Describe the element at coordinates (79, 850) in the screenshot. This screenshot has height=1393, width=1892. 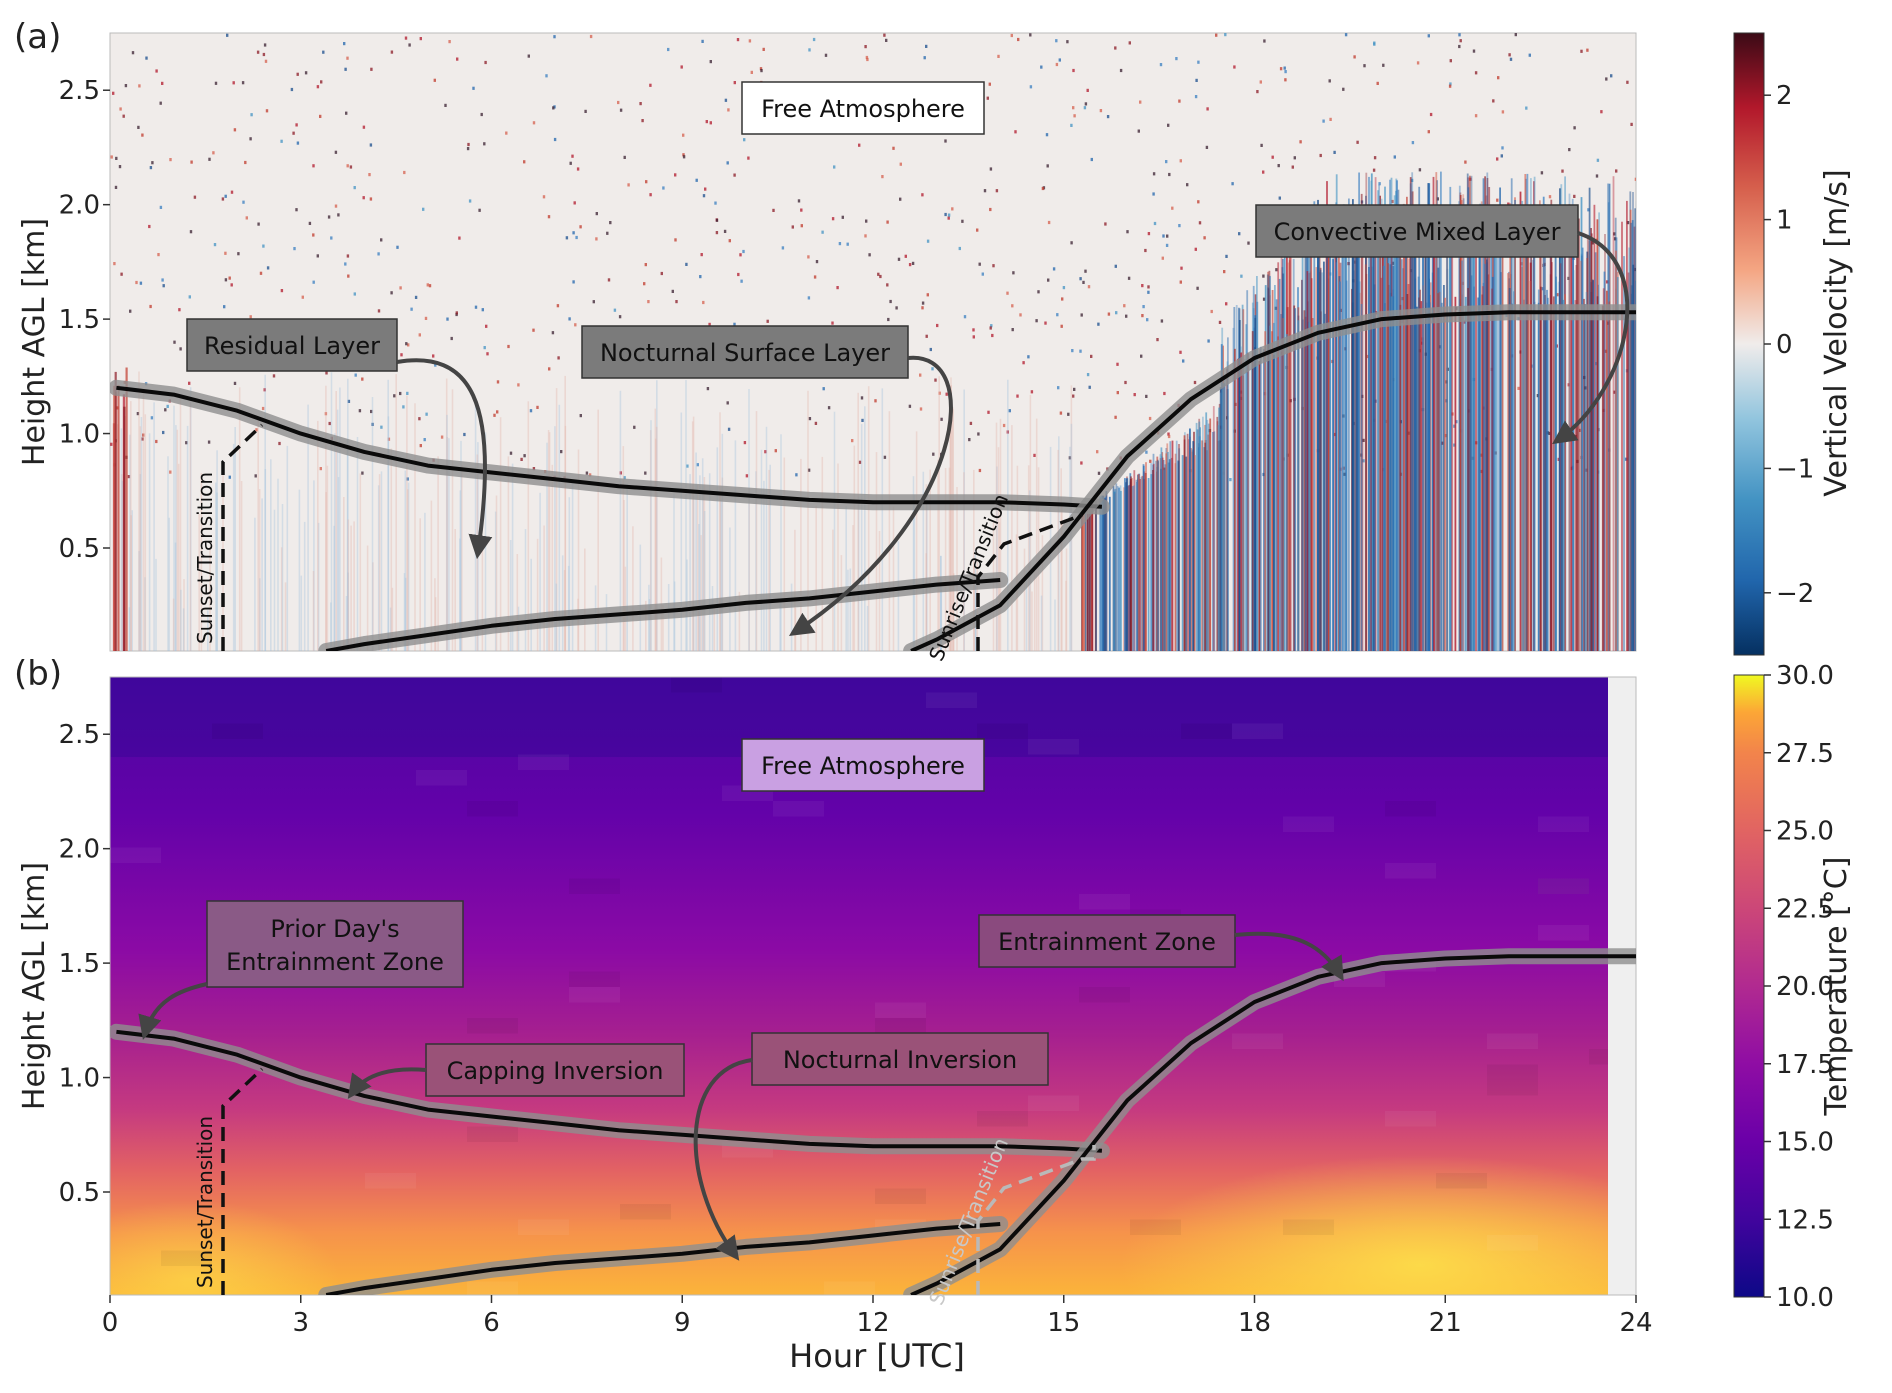
I see `y-tick-label: 2.0` at that location.